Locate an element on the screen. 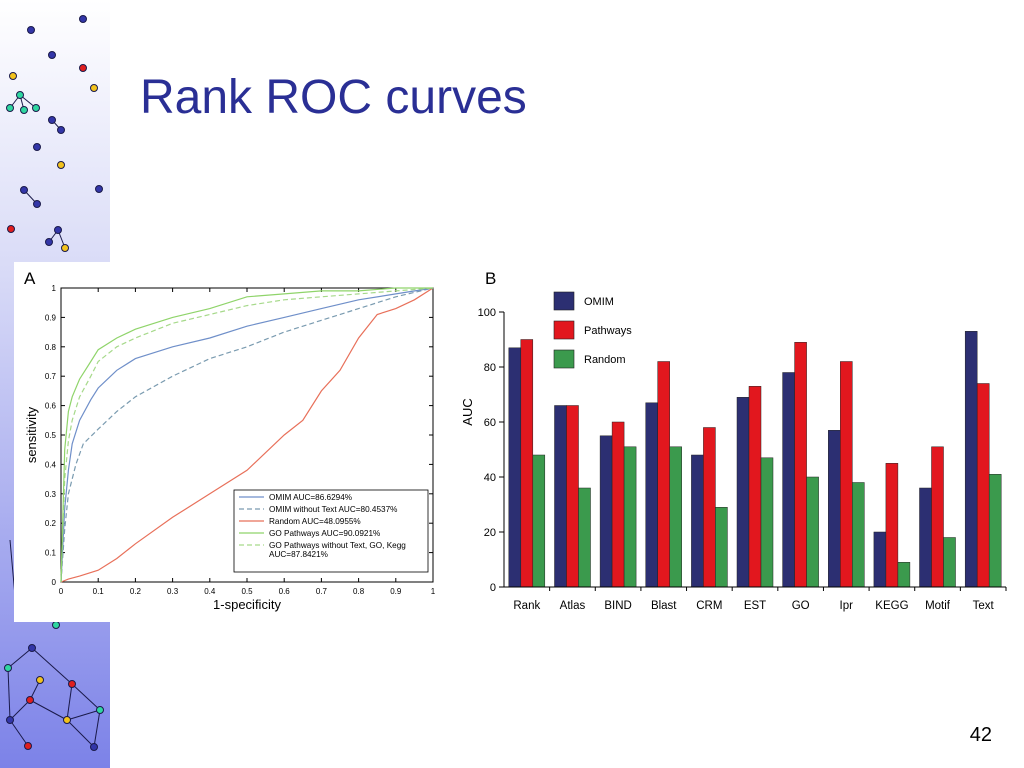 Image resolution: width=1024 pixels, height=768 pixels. roc-y-tick-label: 0.9 is located at coordinates (51, 317).